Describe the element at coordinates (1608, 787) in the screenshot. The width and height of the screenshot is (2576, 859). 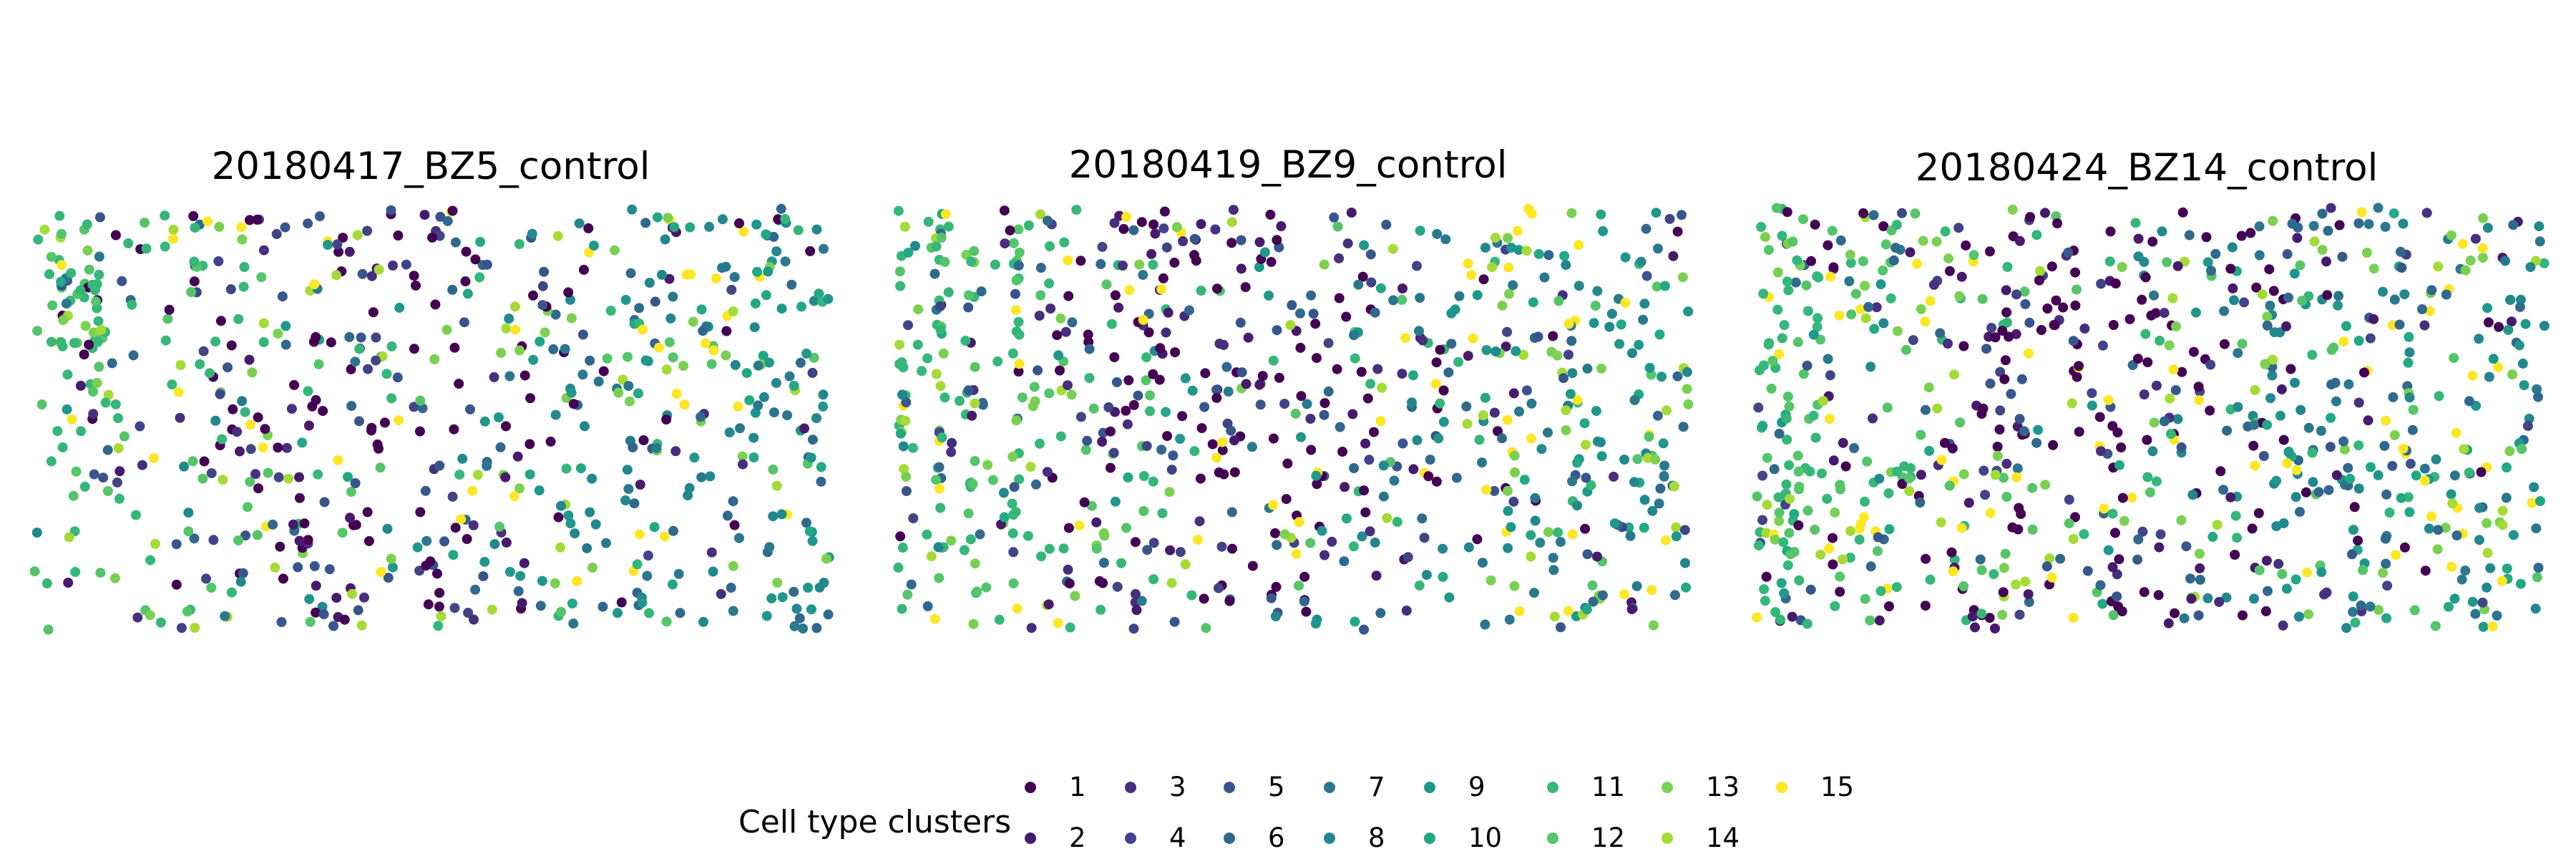
I see `legend-label-11: 11` at that location.